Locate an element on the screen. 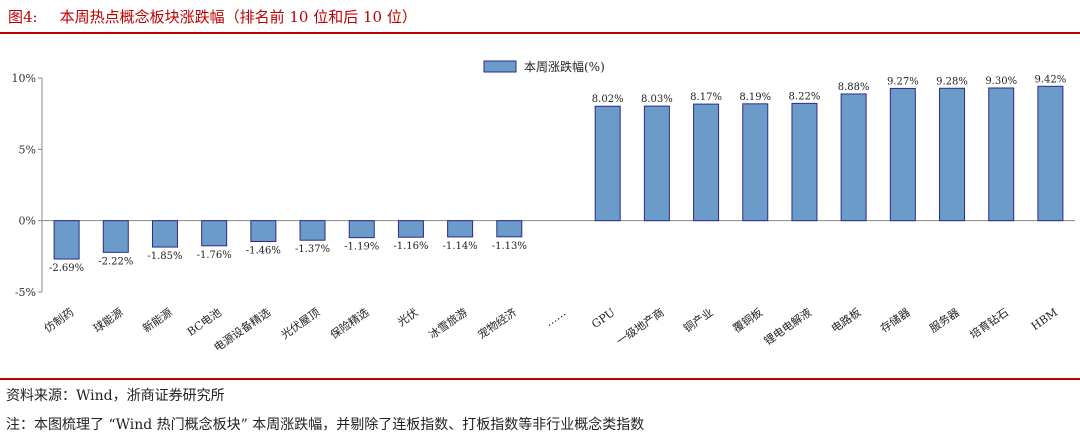 Image resolution: width=1080 pixels, height=448 pixels. category-label: 培育钻石 is located at coordinates (989, 323).